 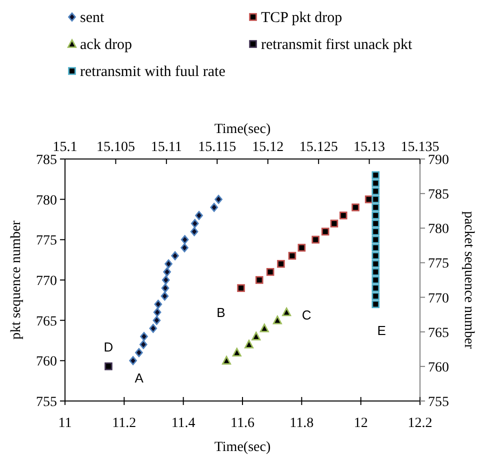 What do you see at coordinates (242, 447) in the screenshot?
I see `x-axis-title: Time(sec)` at bounding box center [242, 447].